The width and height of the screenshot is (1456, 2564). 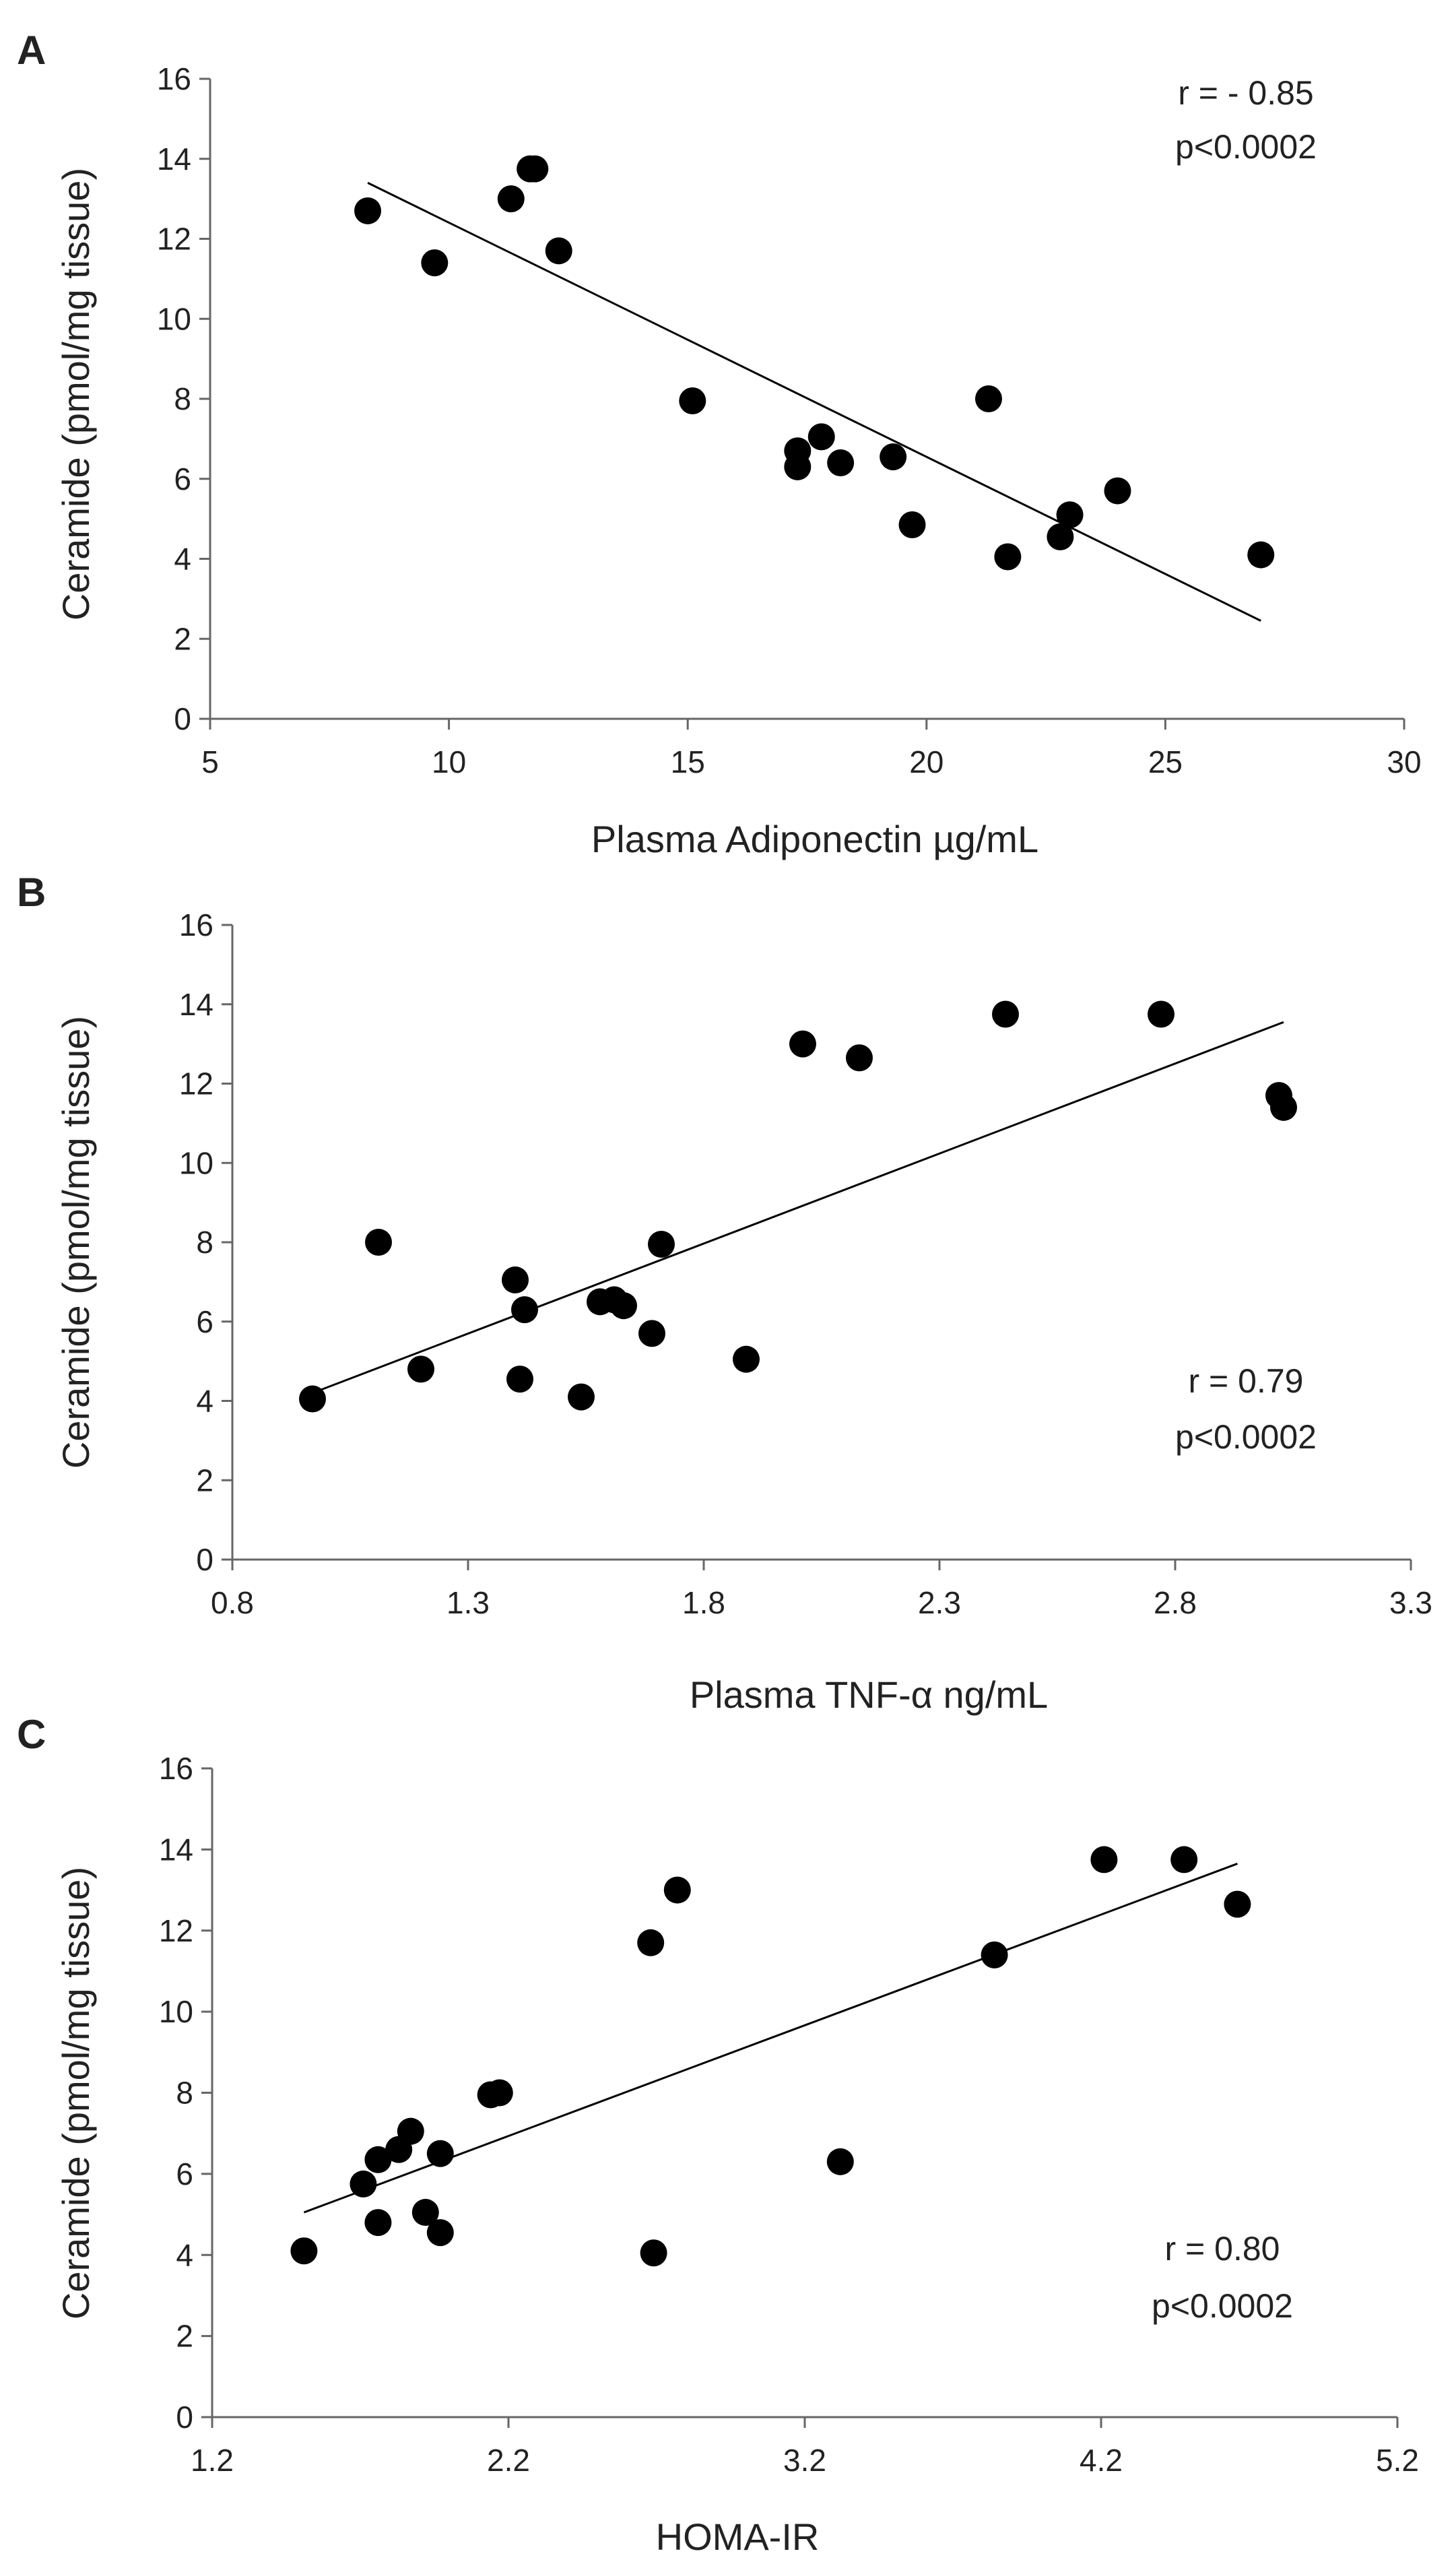 What do you see at coordinates (1404, 761) in the screenshot?
I see `panel-a-x-tick-label: 30` at bounding box center [1404, 761].